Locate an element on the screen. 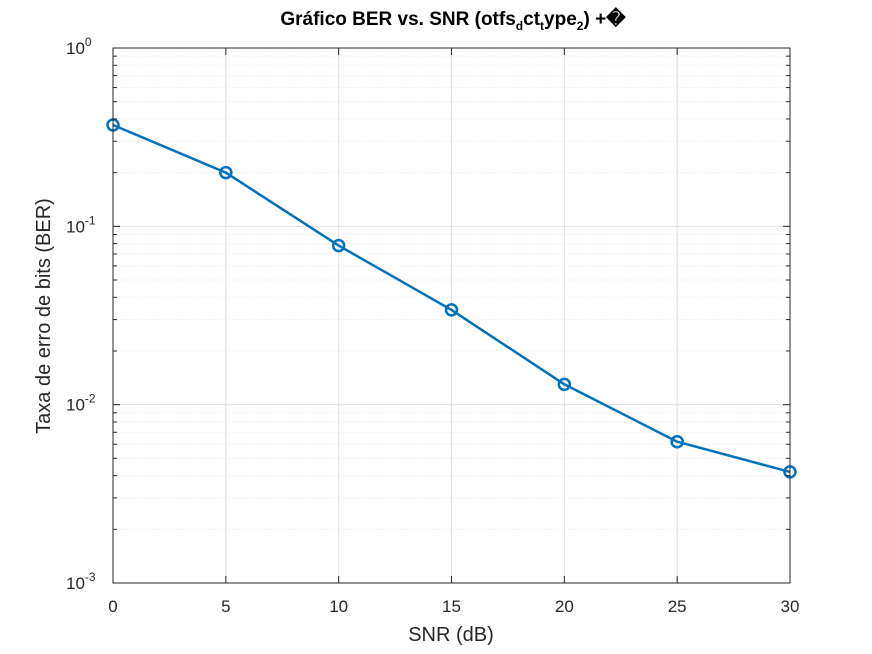 The width and height of the screenshot is (872, 654). x-tick-label: 0 is located at coordinates (112, 606).